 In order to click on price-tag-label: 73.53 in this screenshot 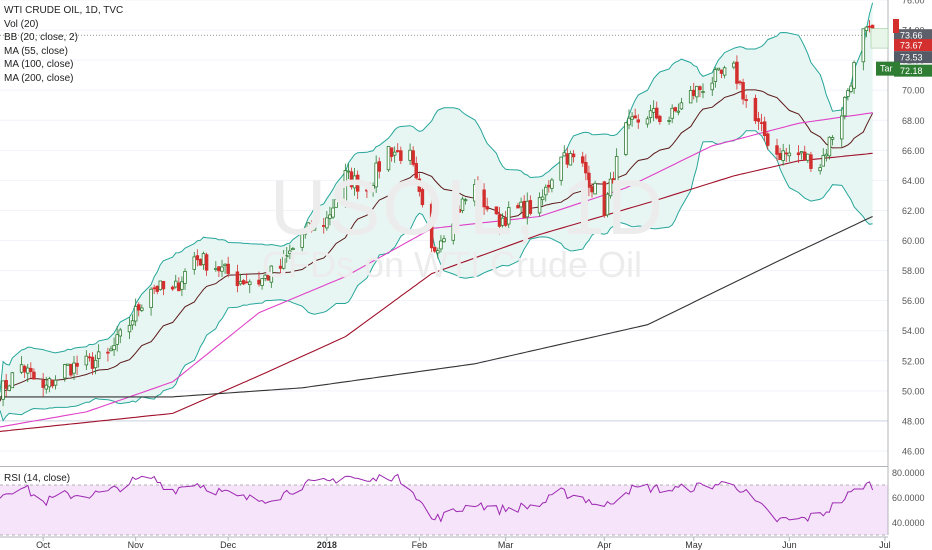, I will do `click(911, 58)`.